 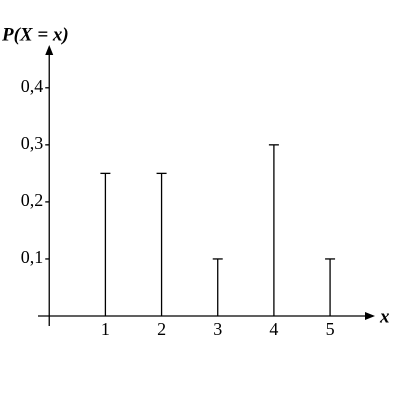 What do you see at coordinates (161, 329) in the screenshot?
I see `x-tick-label: 2` at bounding box center [161, 329].